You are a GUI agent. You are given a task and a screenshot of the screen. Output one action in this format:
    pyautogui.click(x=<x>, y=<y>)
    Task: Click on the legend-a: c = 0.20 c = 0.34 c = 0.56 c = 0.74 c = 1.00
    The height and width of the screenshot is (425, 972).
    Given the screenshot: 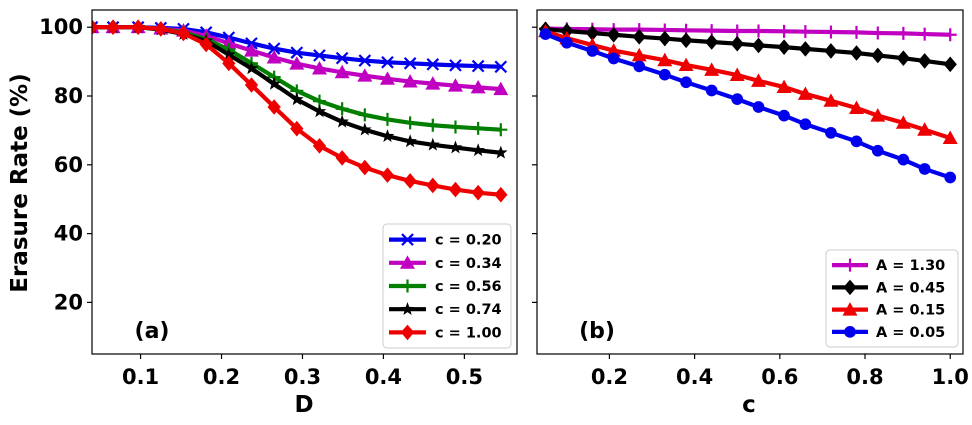 What is the action you would take?
    pyautogui.click(x=447, y=286)
    